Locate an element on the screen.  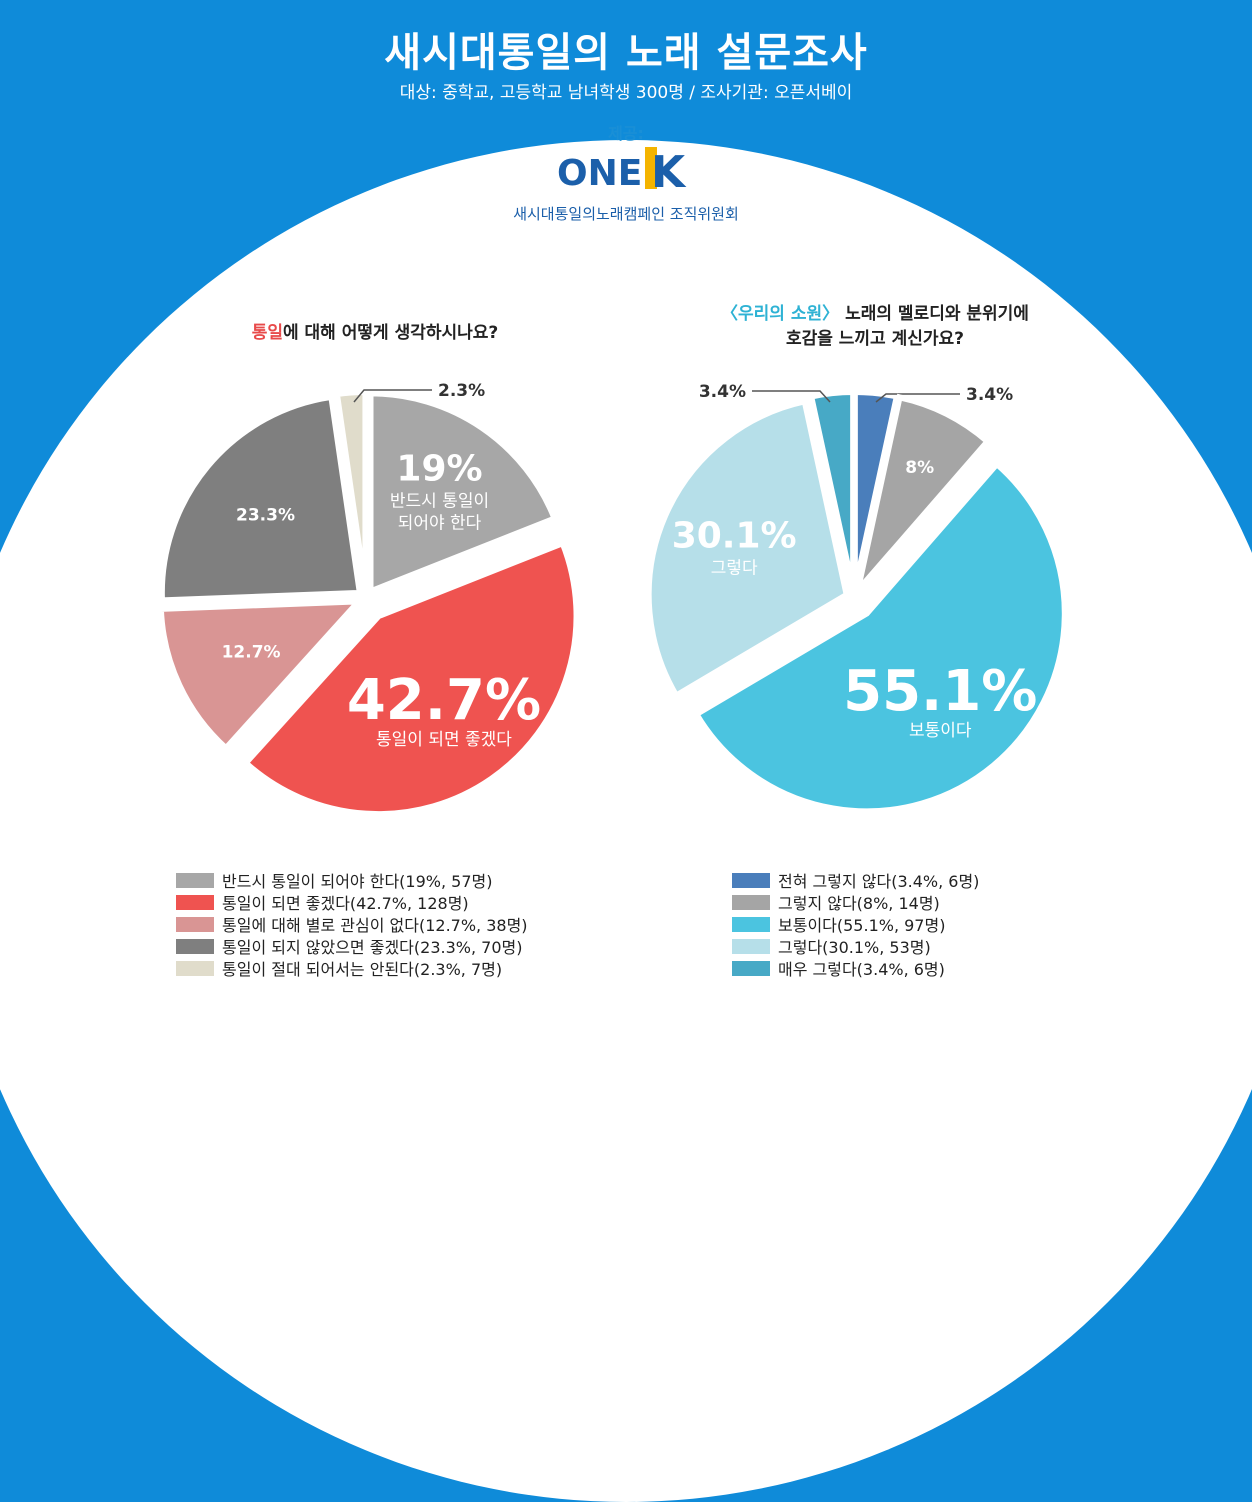
legend-item: 그렇지 않다(8%, 14명) is located at coordinates (855, 902).